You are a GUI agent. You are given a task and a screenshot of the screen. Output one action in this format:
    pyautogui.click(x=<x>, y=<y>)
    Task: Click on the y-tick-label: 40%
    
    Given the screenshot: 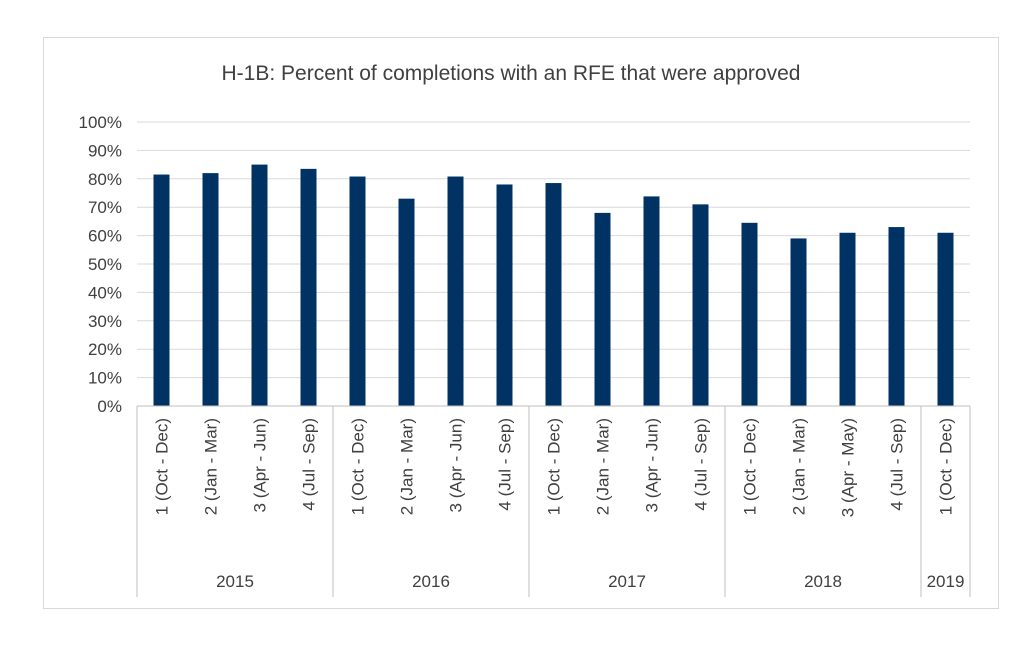 What is the action you would take?
    pyautogui.click(x=105, y=292)
    